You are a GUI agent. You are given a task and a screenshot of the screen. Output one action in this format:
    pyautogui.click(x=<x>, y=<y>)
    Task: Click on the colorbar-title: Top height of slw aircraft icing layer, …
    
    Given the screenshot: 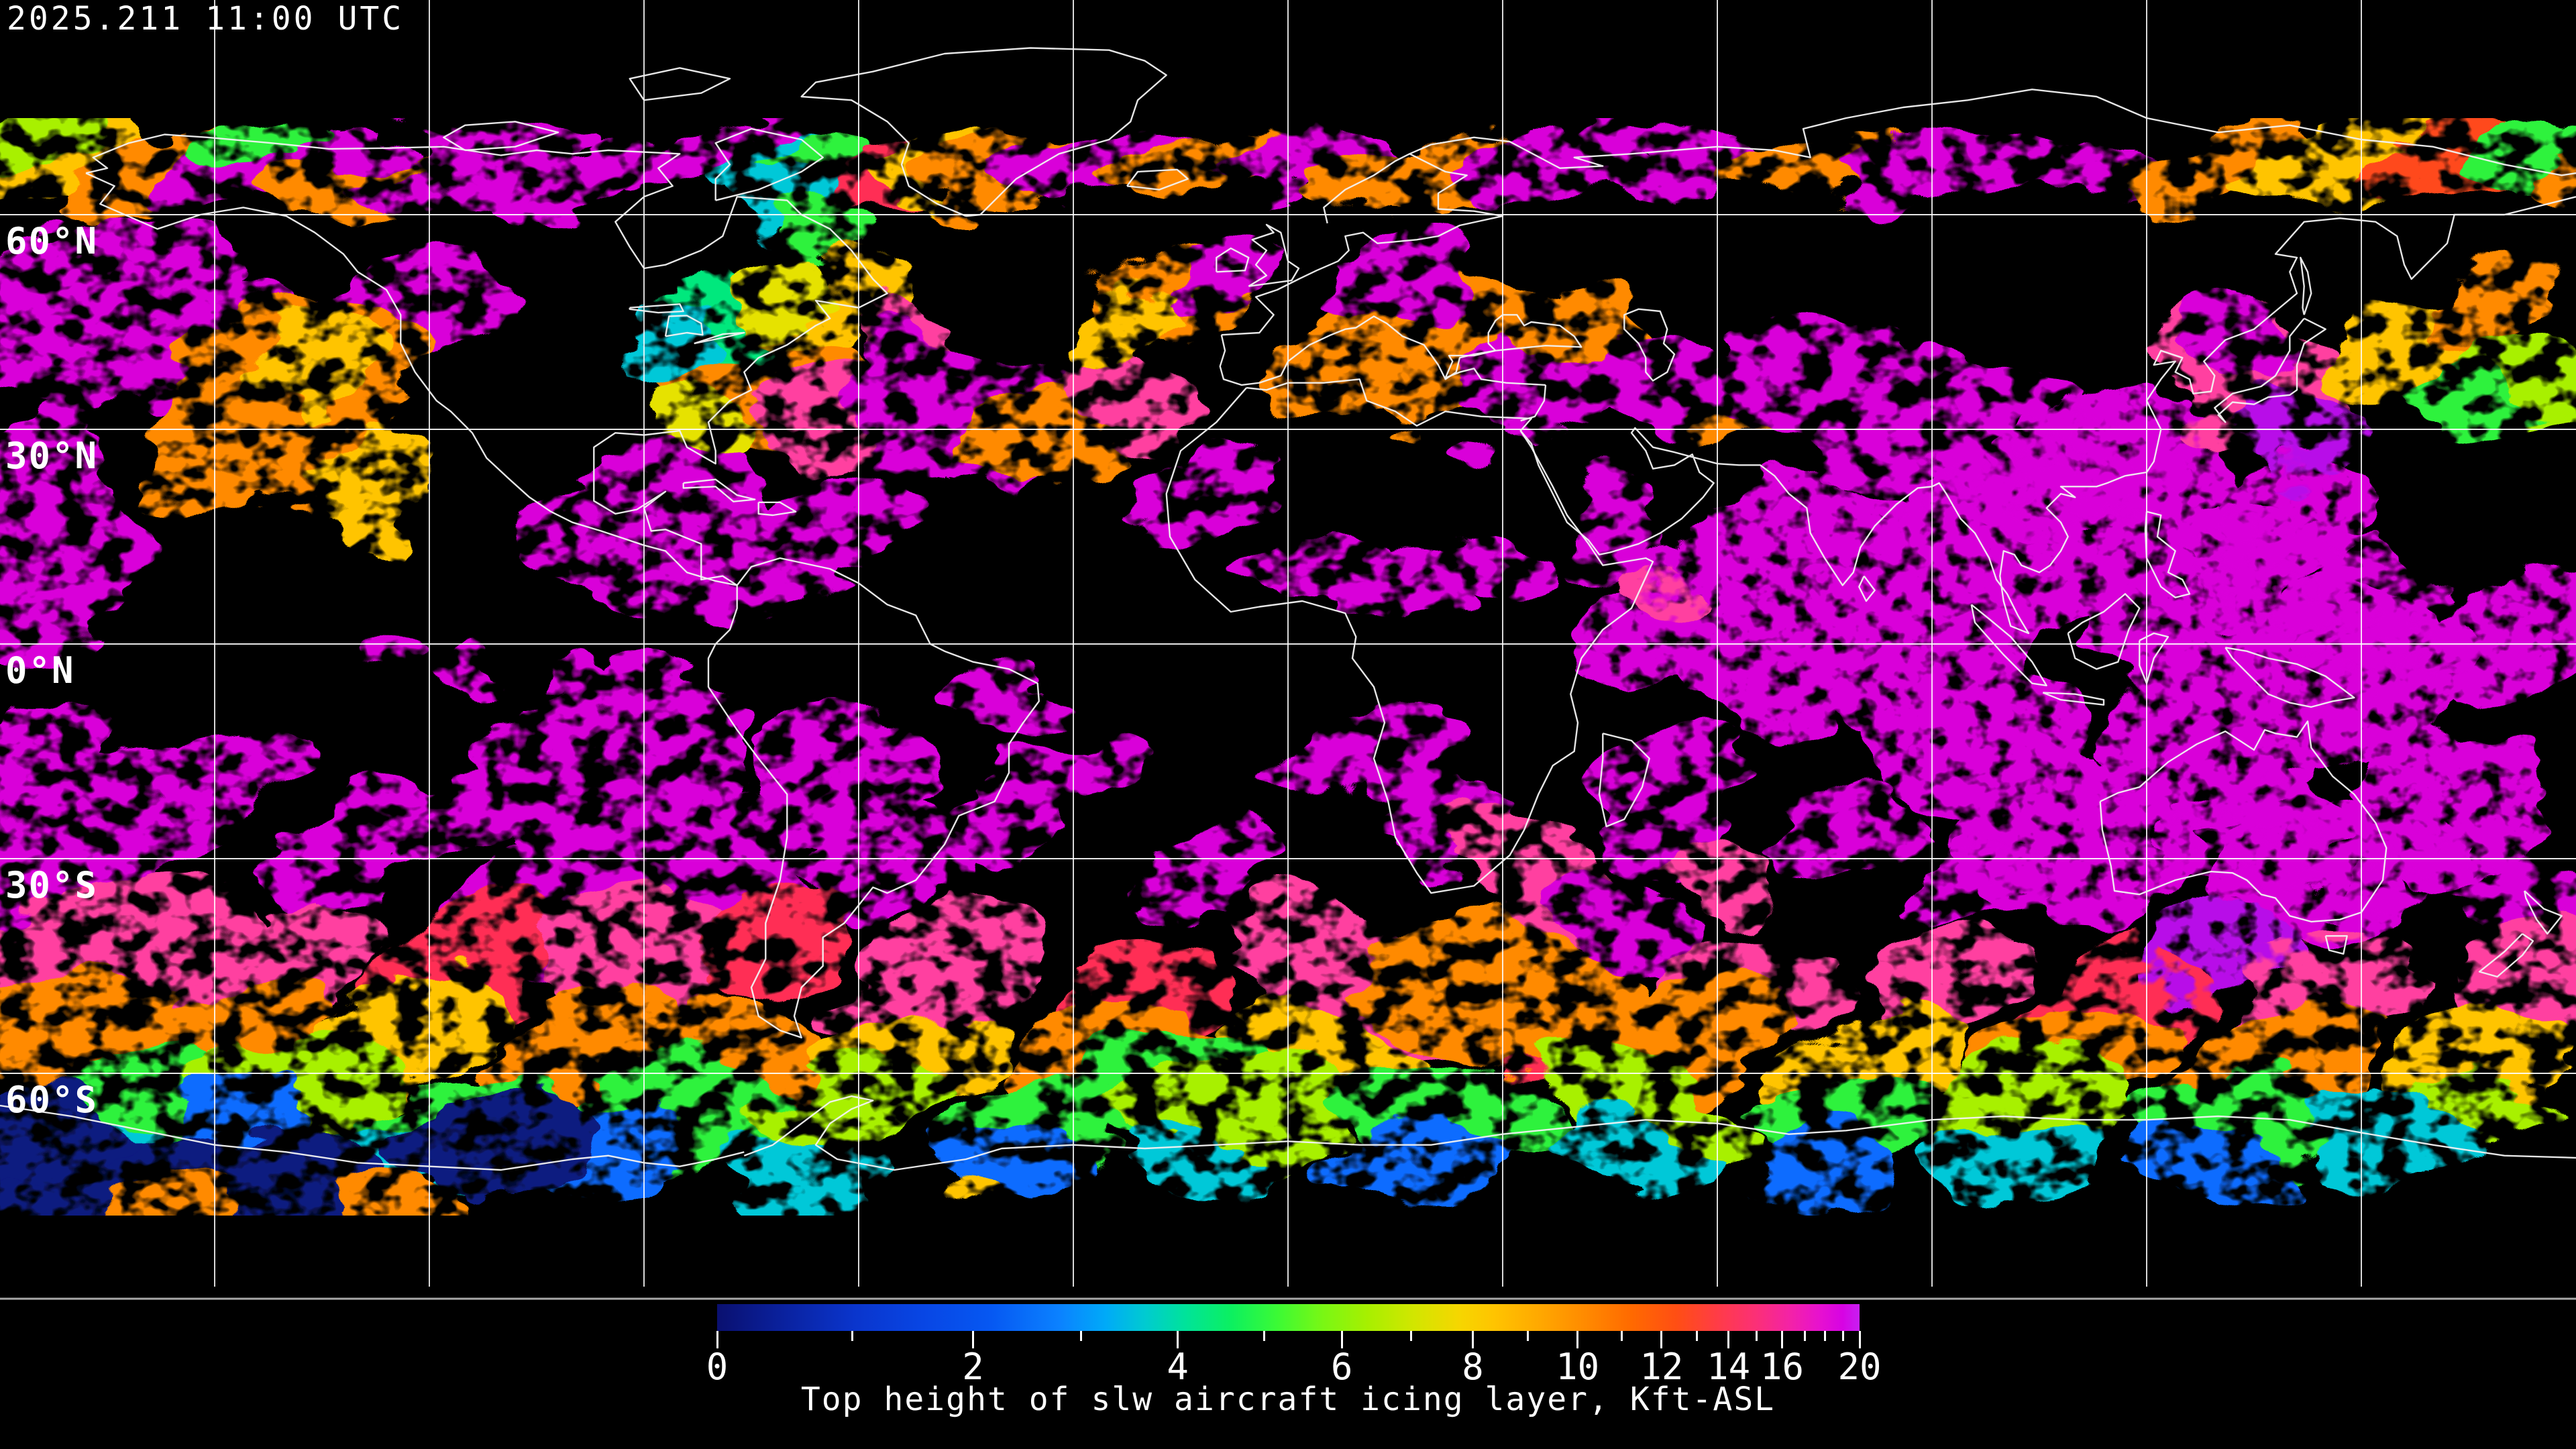 What is the action you would take?
    pyautogui.click(x=1288, y=1399)
    